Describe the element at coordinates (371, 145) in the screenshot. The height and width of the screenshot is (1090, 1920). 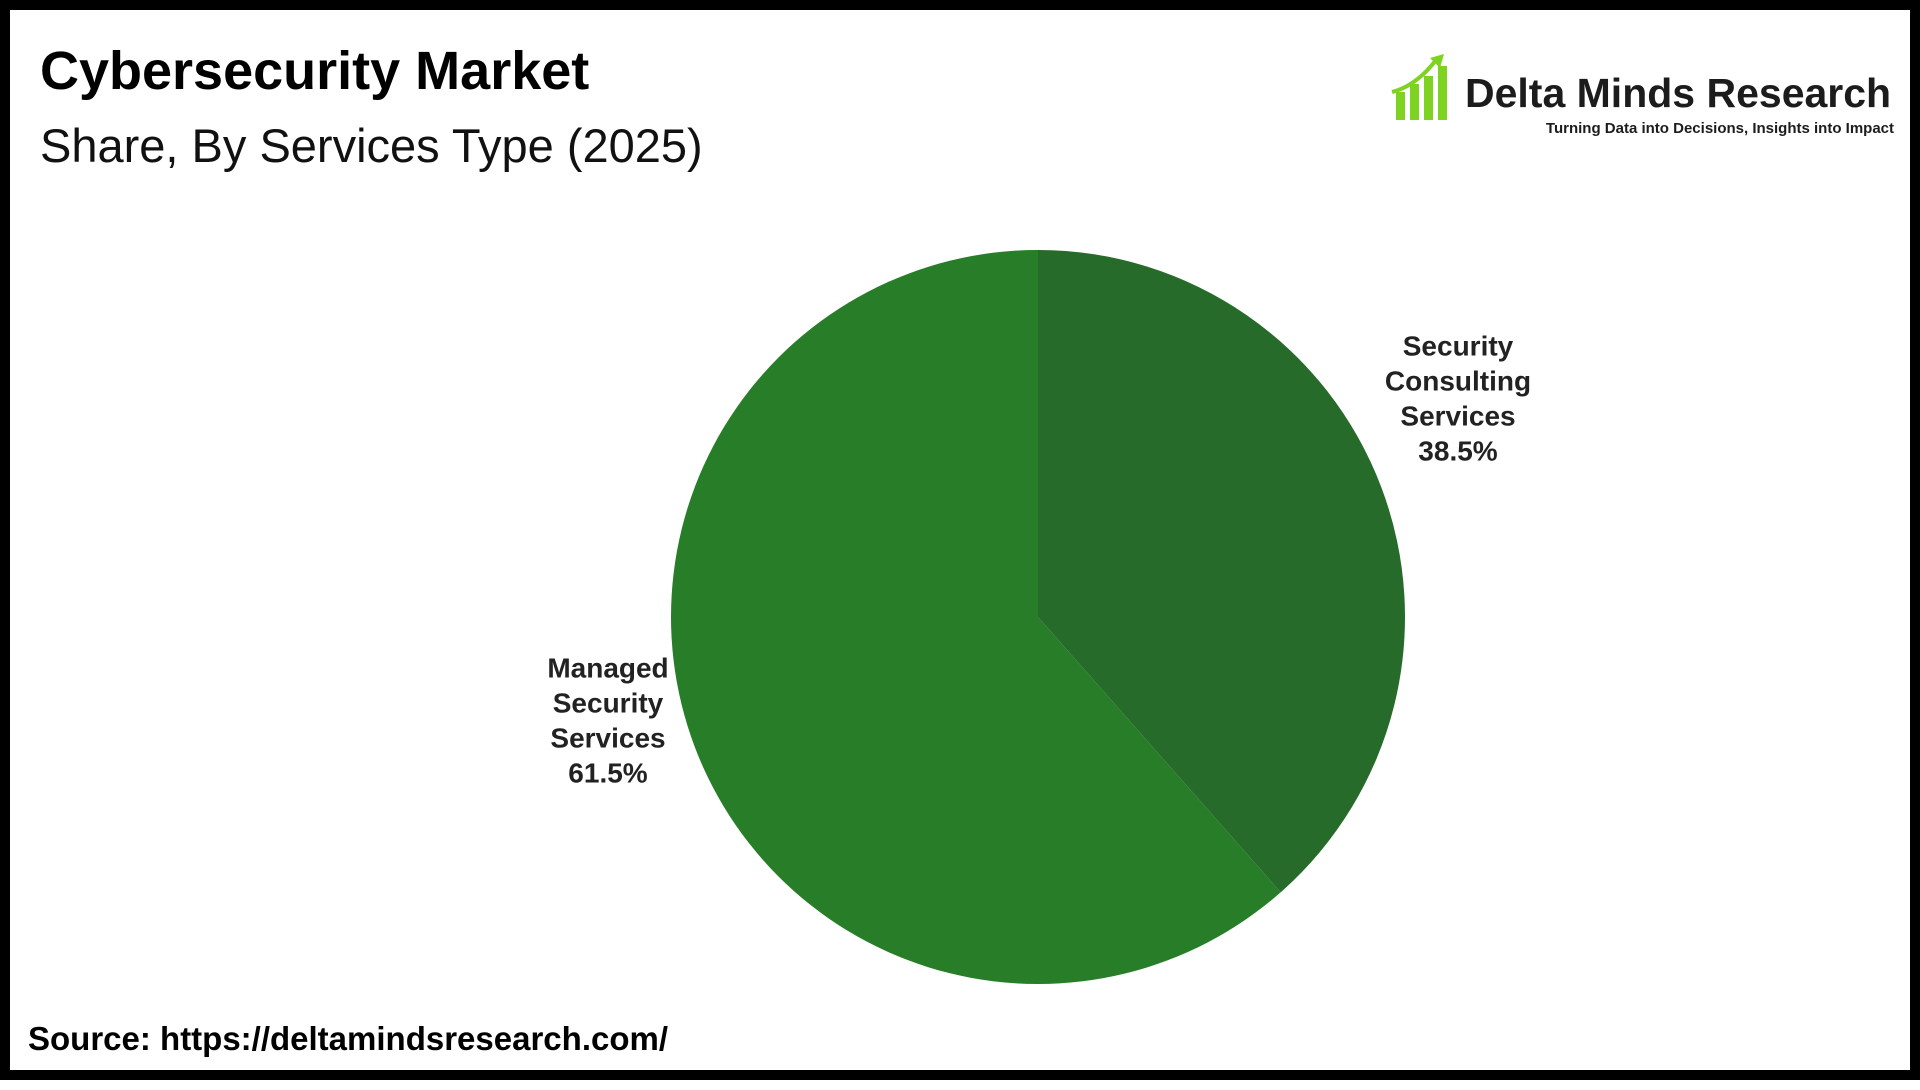
I see `chart-subtitle: Share, By Services Type (2025)` at that location.